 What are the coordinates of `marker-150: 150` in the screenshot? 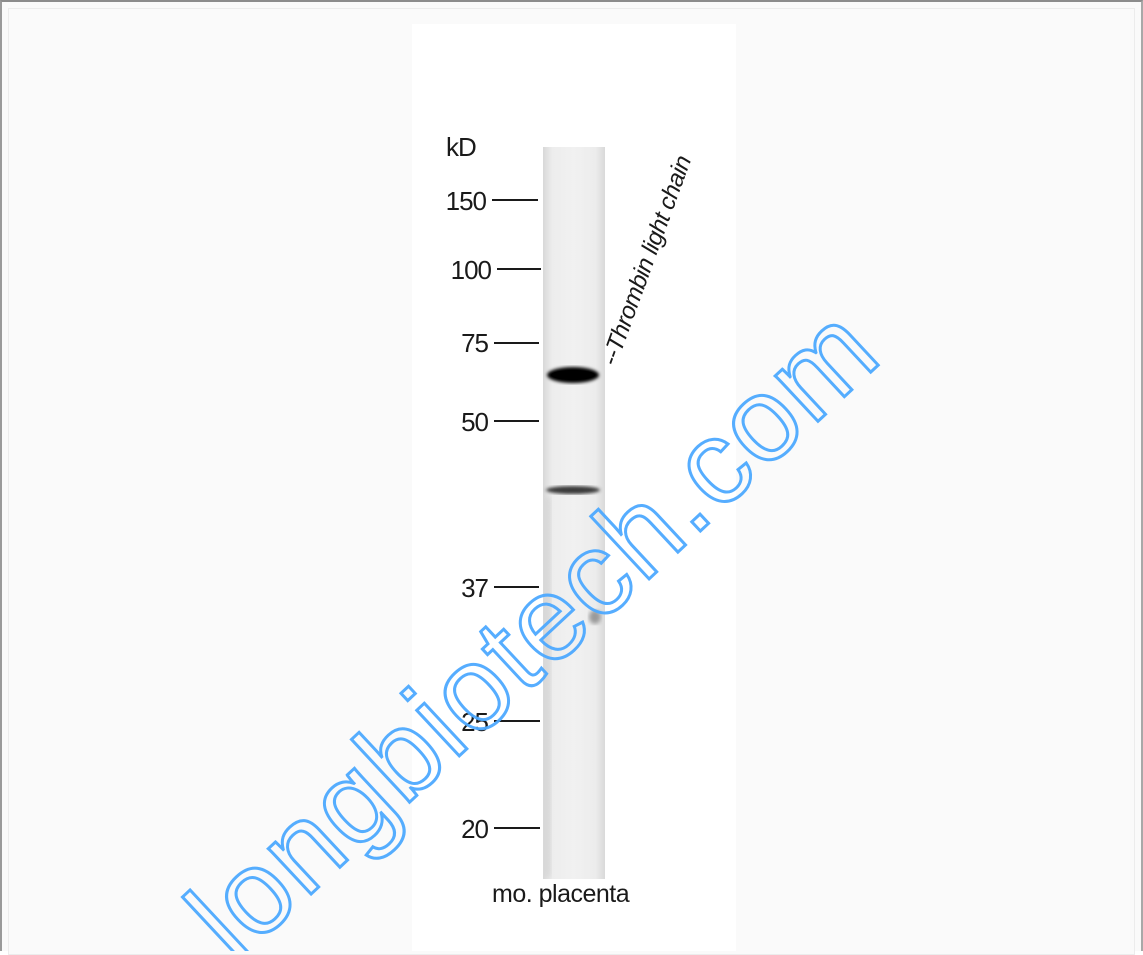 It's located at (466, 201).